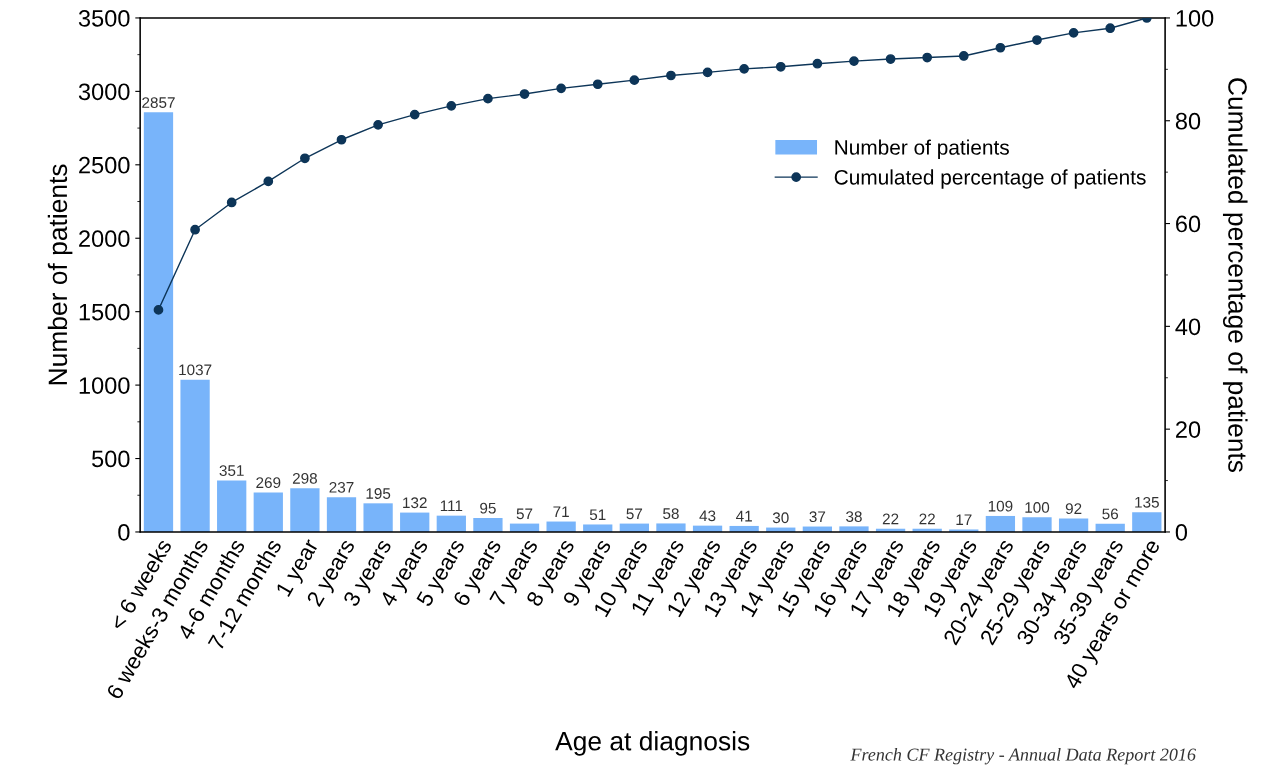  I want to click on data-label: 109, so click(1000, 506).